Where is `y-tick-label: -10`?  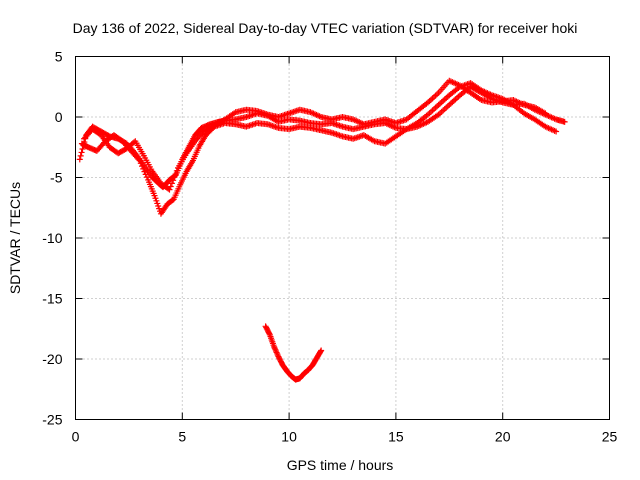 y-tick-label: -10 is located at coordinates (52, 238).